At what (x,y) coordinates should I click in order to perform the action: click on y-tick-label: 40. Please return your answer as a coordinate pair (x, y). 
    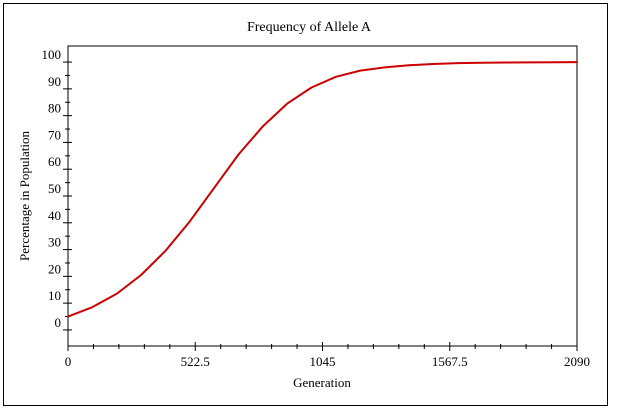
    Looking at the image, I should click on (54, 215).